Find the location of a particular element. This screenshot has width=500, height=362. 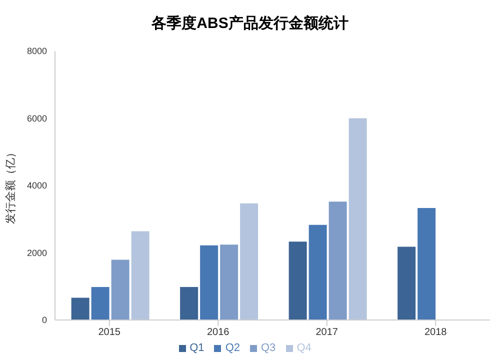

y-tick-label: 0 is located at coordinates (44, 320).